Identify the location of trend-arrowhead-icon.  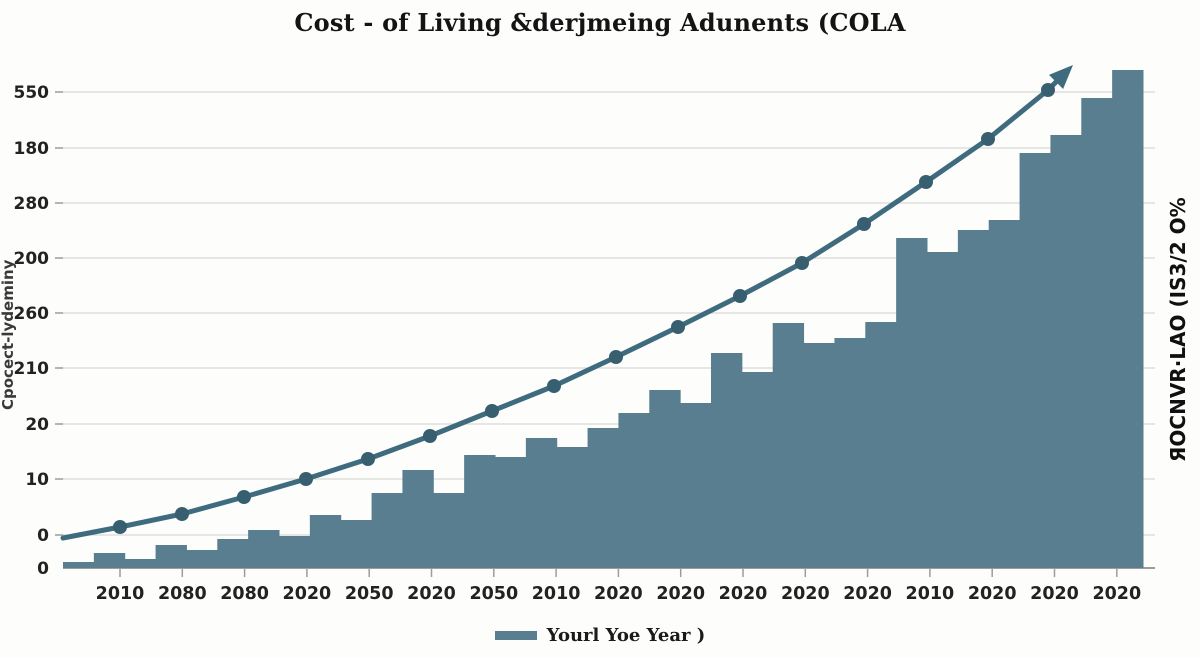
(1060, 77).